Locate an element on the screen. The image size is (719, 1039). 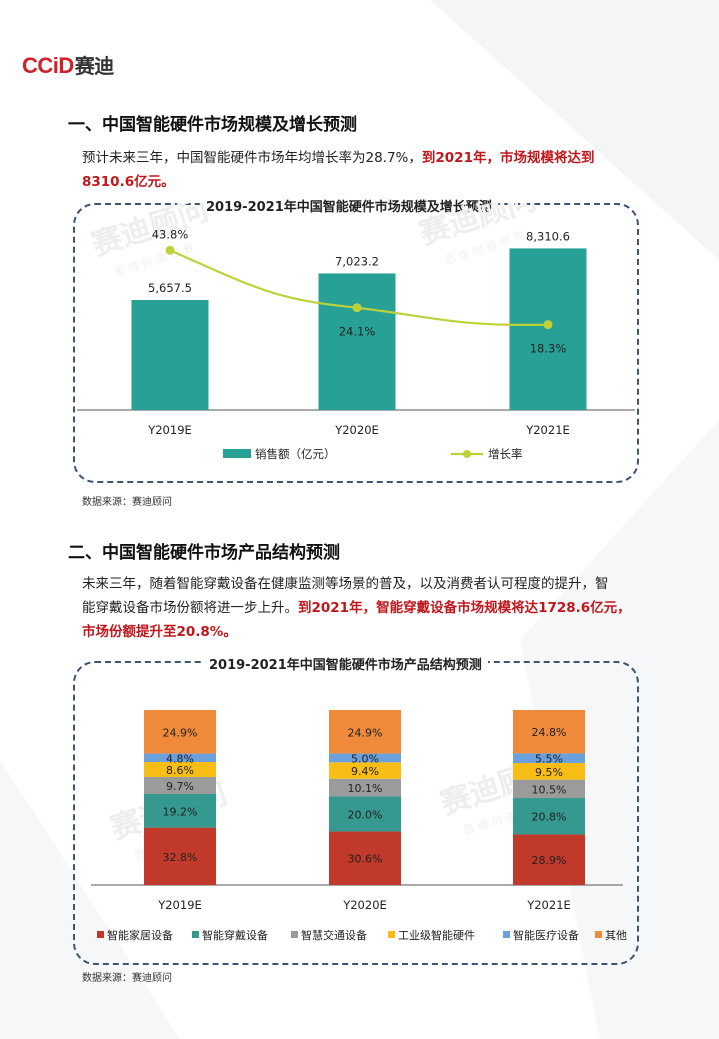
ccid-logo: CCiD赛迪 is located at coordinates (68, 65).